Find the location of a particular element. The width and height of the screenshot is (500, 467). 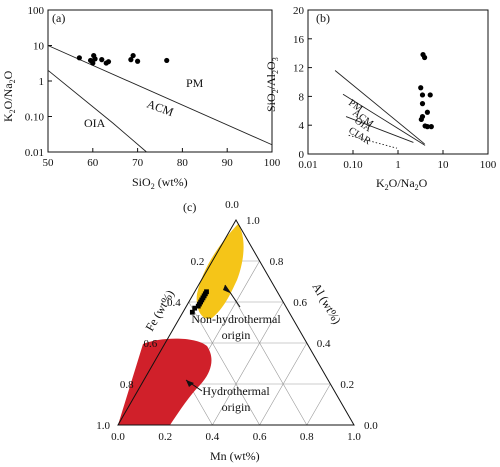

panel-b-x-tick-label: 10 is located at coordinates (444, 165).